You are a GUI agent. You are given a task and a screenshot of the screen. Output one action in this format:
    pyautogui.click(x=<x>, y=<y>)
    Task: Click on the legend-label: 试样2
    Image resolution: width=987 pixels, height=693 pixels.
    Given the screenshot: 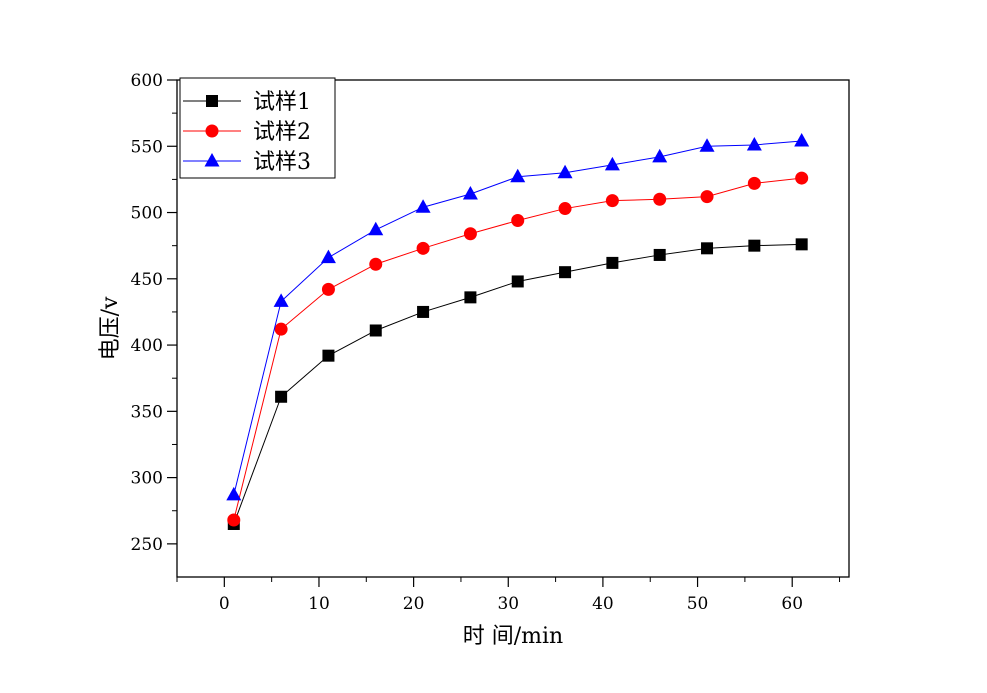 What is the action you would take?
    pyautogui.click(x=282, y=132)
    